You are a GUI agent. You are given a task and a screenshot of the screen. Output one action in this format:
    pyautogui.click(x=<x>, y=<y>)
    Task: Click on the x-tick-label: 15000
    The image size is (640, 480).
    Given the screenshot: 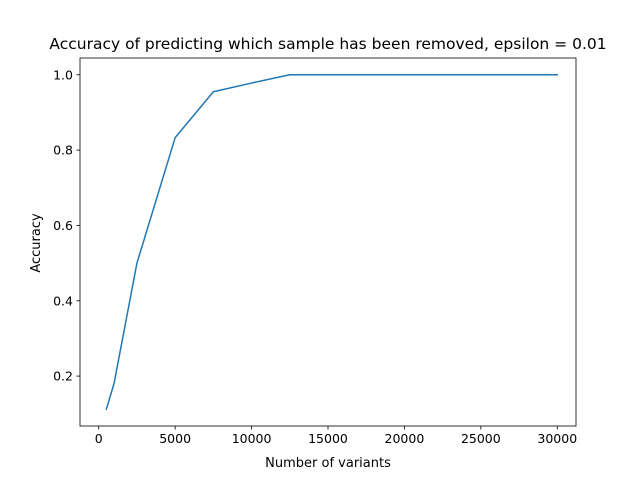 What is the action you would take?
    pyautogui.click(x=328, y=438)
    